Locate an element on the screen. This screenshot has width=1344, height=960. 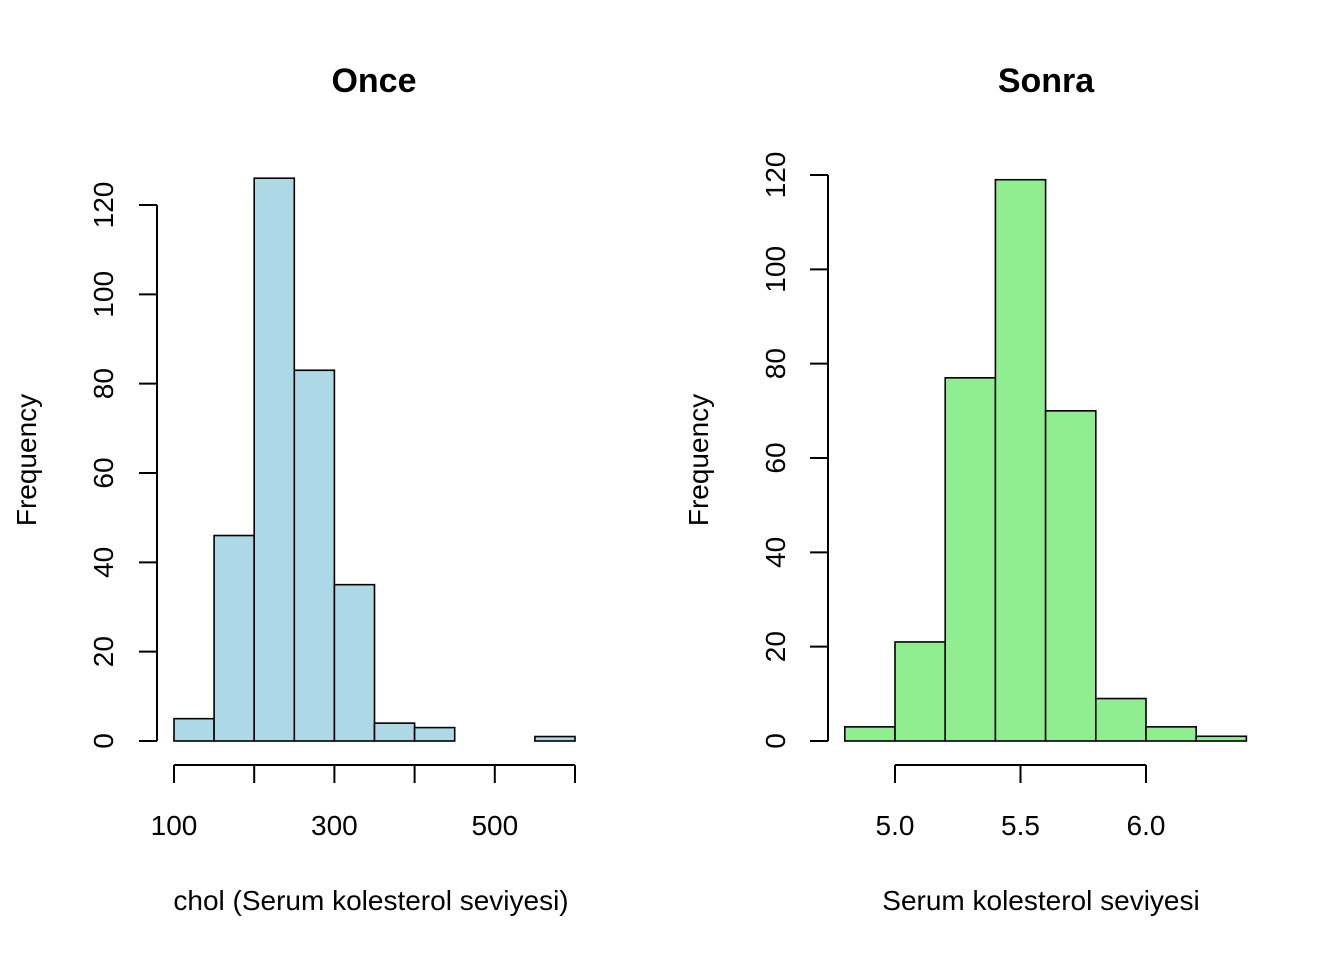
chart-title: Sonra is located at coordinates (1046, 81).